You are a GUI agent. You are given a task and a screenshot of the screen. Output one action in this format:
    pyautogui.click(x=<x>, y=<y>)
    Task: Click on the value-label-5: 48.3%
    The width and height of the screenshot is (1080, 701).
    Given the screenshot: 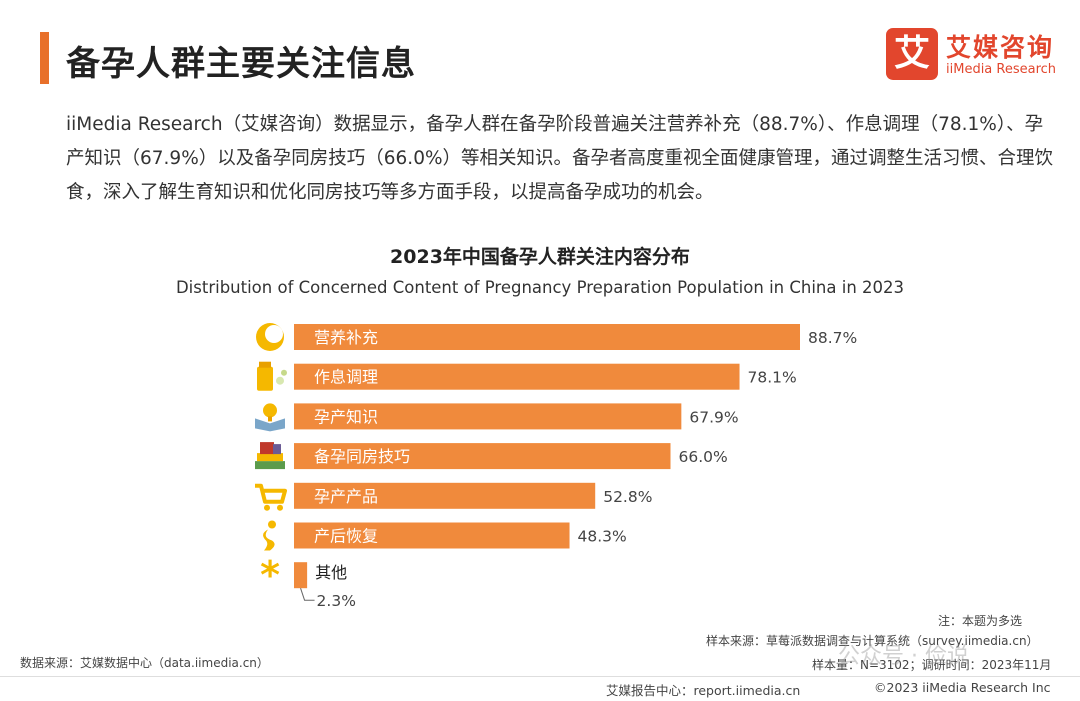 What is the action you would take?
    pyautogui.click(x=602, y=537)
    